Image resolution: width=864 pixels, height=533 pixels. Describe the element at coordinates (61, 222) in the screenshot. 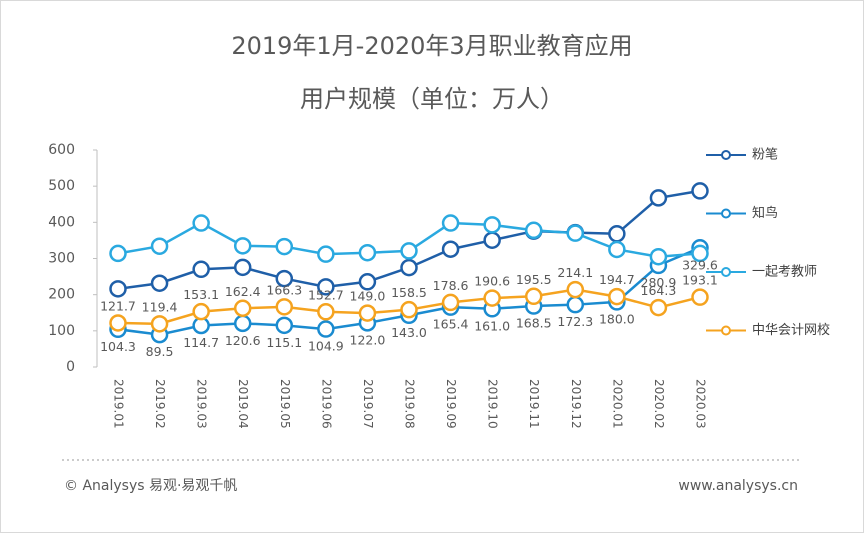

I see `y-tick-label: 400` at that location.